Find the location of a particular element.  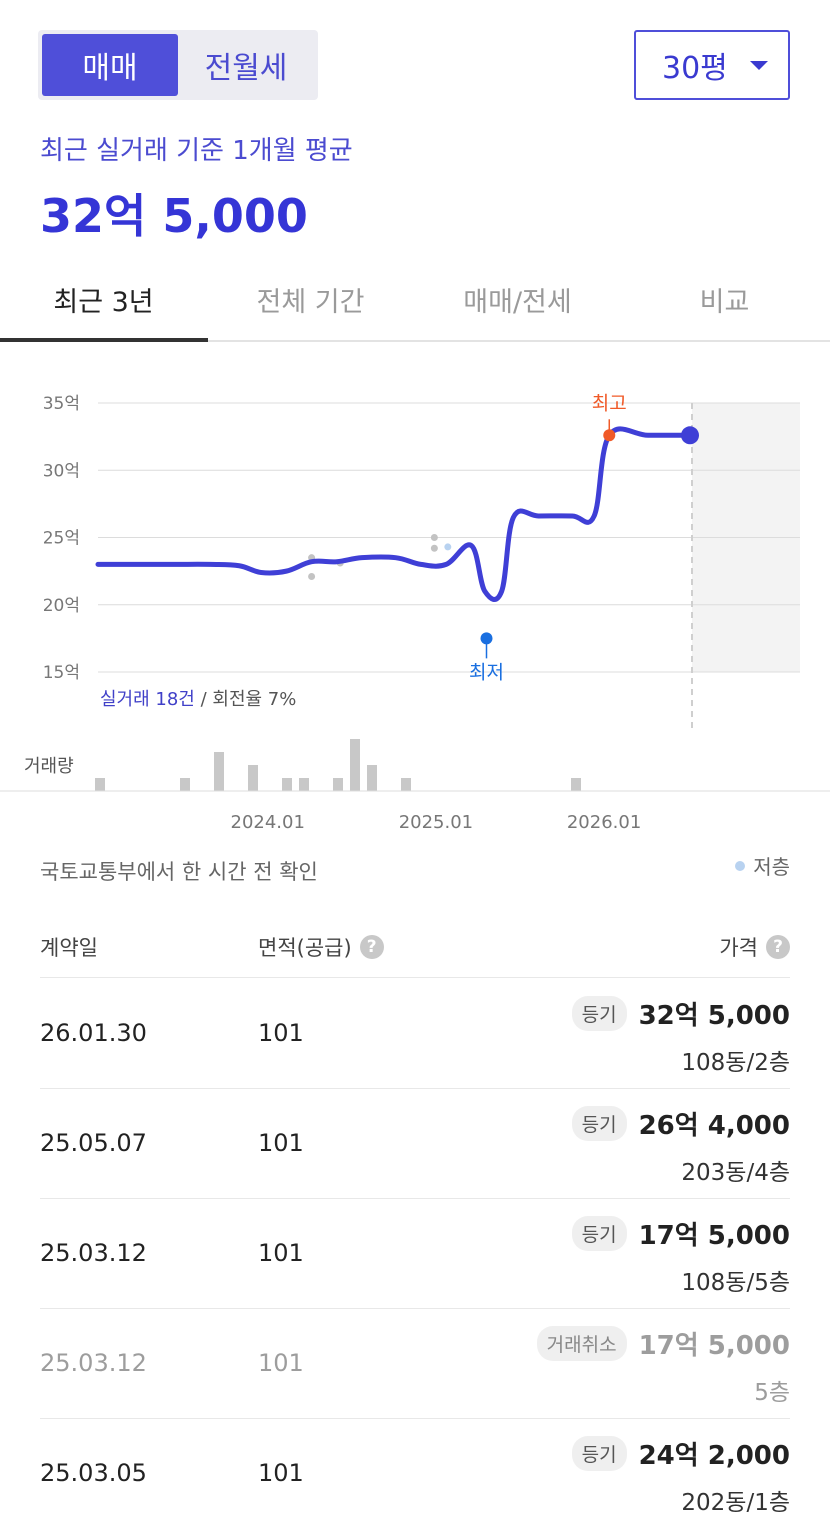

row-price-line: 등기 26억 4,000 is located at coordinates (680, 1123).